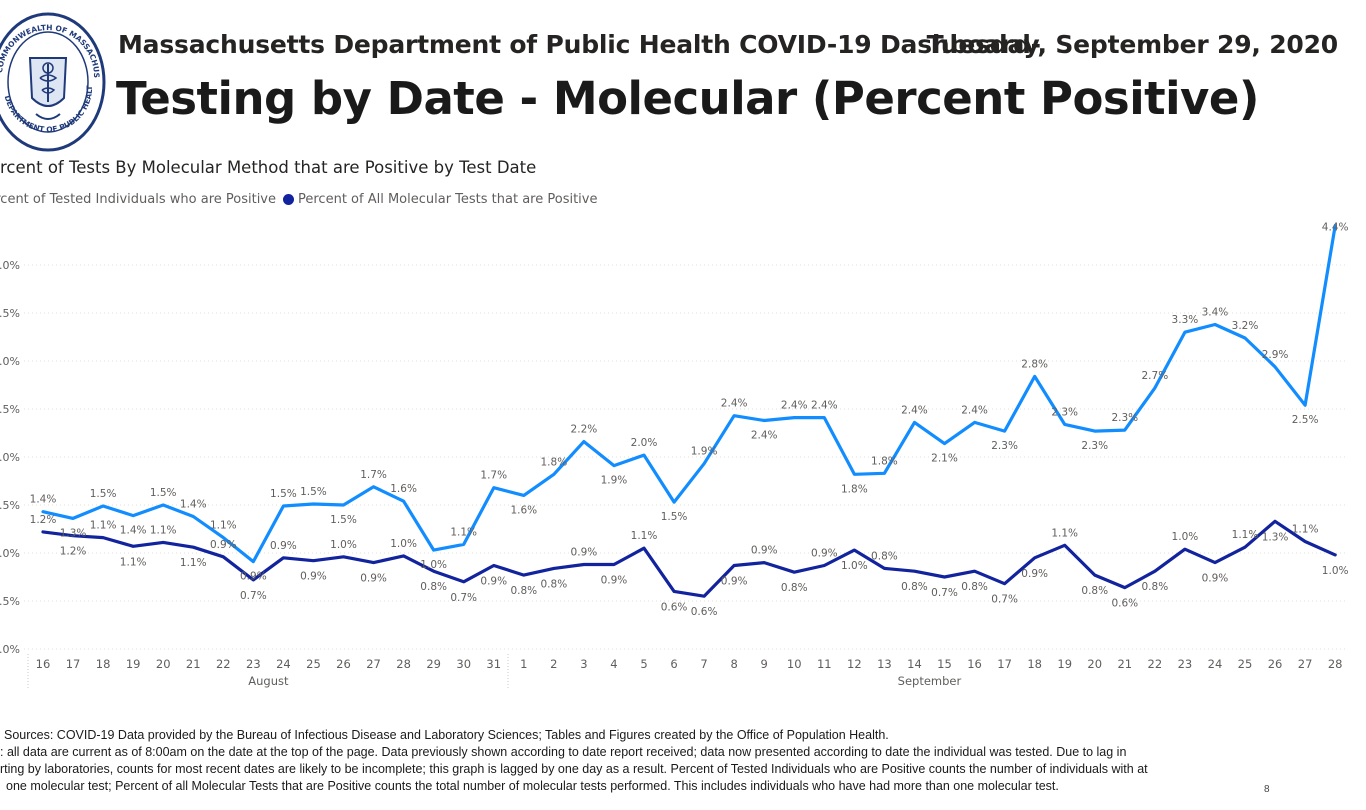 The image size is (1366, 810). I want to click on report-date: Tuesday, September 29, 2020, so click(1132, 44).